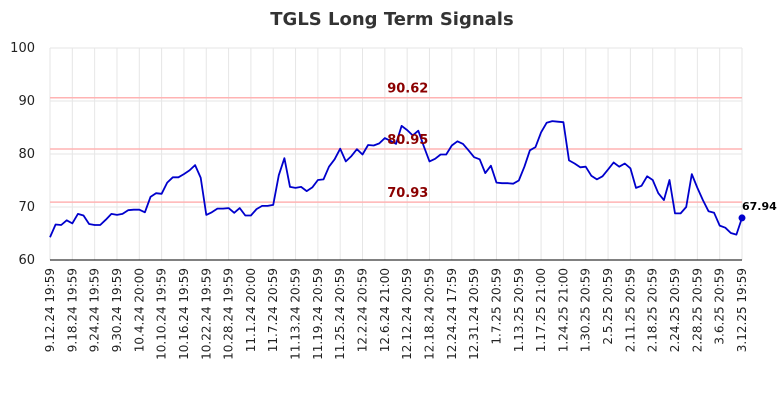 This screenshot has width=784, height=400. Describe the element at coordinates (72, 310) in the screenshot. I see `x-tick-label: 9.18.24 19:59` at that location.